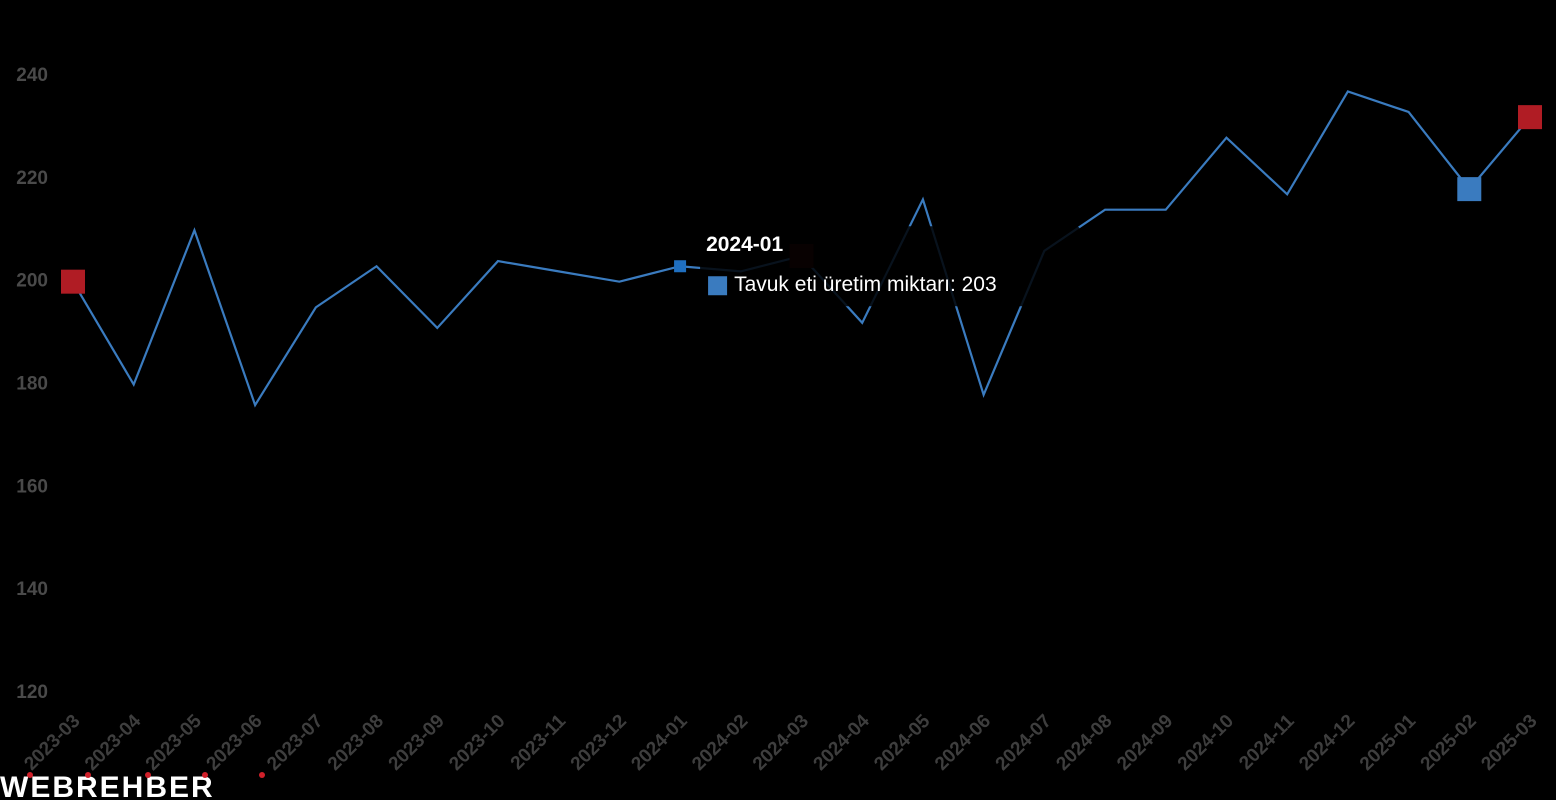 Image resolution: width=1556 pixels, height=800 pixels. Describe the element at coordinates (781, 743) in the screenshot. I see `x-tick-label: 2024-03` at that location.